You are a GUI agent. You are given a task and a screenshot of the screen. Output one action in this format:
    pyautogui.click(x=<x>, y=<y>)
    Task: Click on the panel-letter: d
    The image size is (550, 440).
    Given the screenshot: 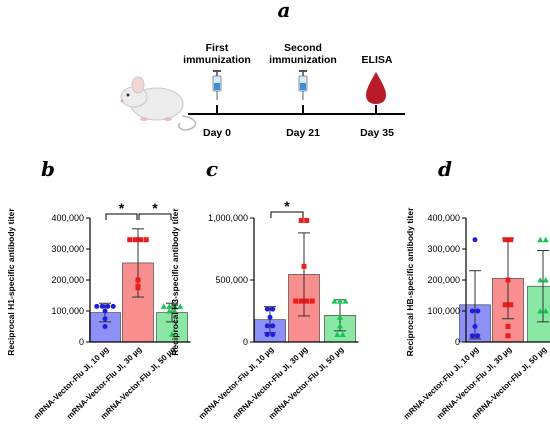 What is the action you would take?
    pyautogui.click(x=445, y=169)
    